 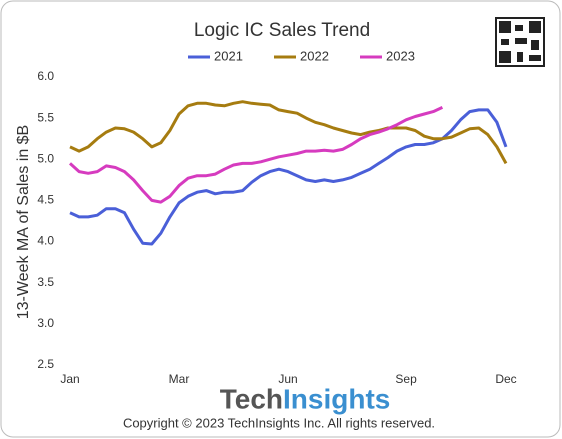 What do you see at coordinates (45, 158) in the screenshot?
I see `y-tick-label: 5.0` at bounding box center [45, 158].